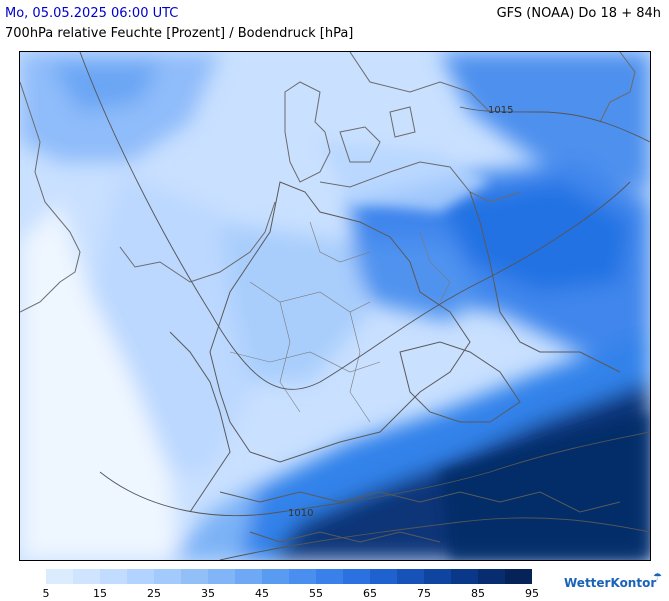  I want to click on czech-border, so click(460, 382).